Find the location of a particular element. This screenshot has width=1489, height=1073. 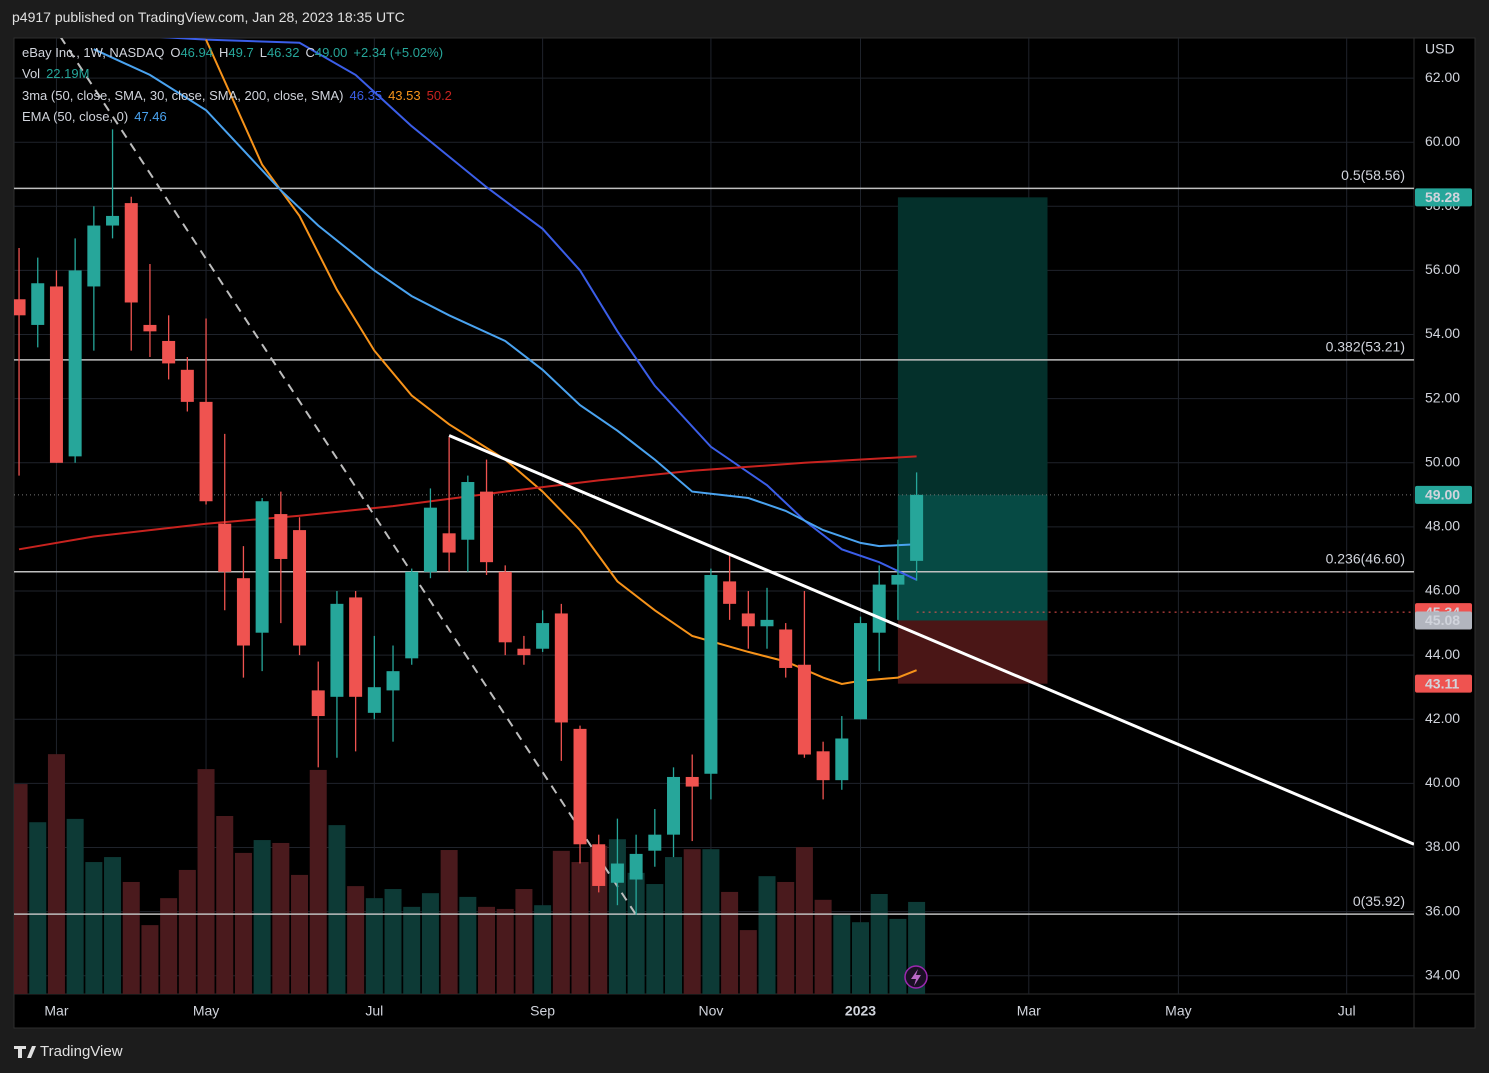

entry-tag is located at coordinates (1443, 620).